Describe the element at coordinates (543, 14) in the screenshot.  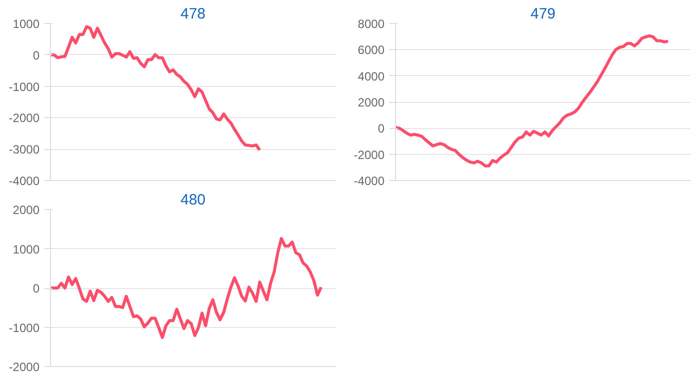
I see `chart-title: 479` at that location.